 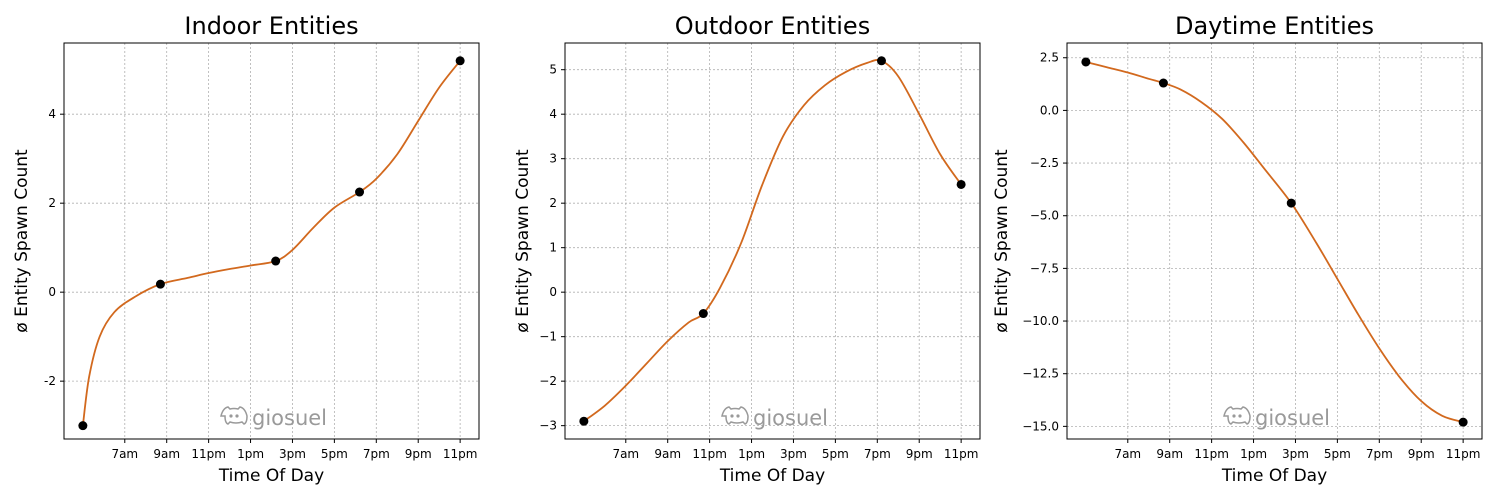 I want to click on y-tick-label: −2.5, so click(x=1044, y=163).